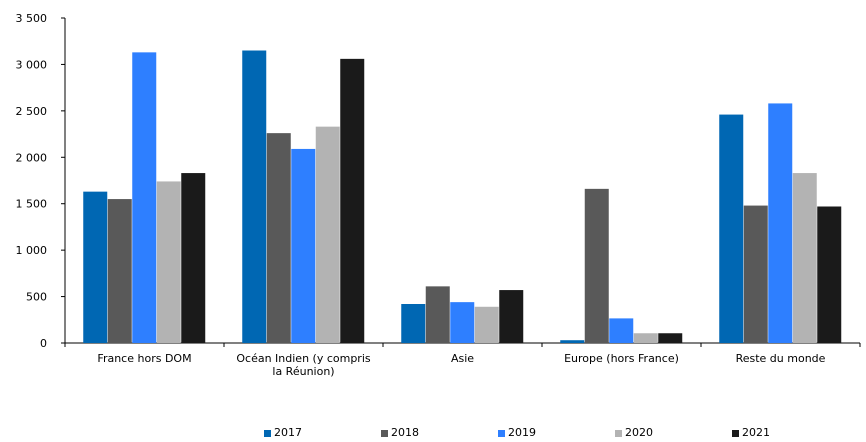 The width and height of the screenshot is (866, 442). Describe the element at coordinates (32, 204) in the screenshot. I see `y-tick-label: 1 500` at that location.